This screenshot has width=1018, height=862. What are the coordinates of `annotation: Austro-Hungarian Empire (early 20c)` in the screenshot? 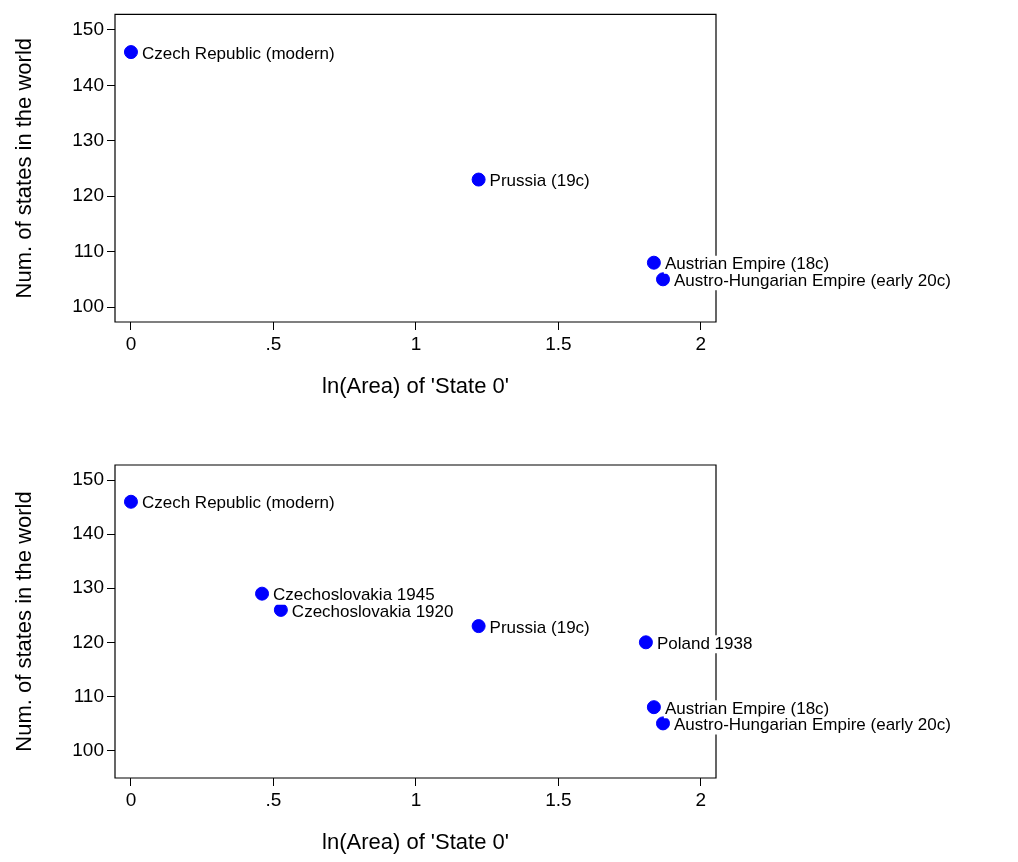 It's located at (812, 281).